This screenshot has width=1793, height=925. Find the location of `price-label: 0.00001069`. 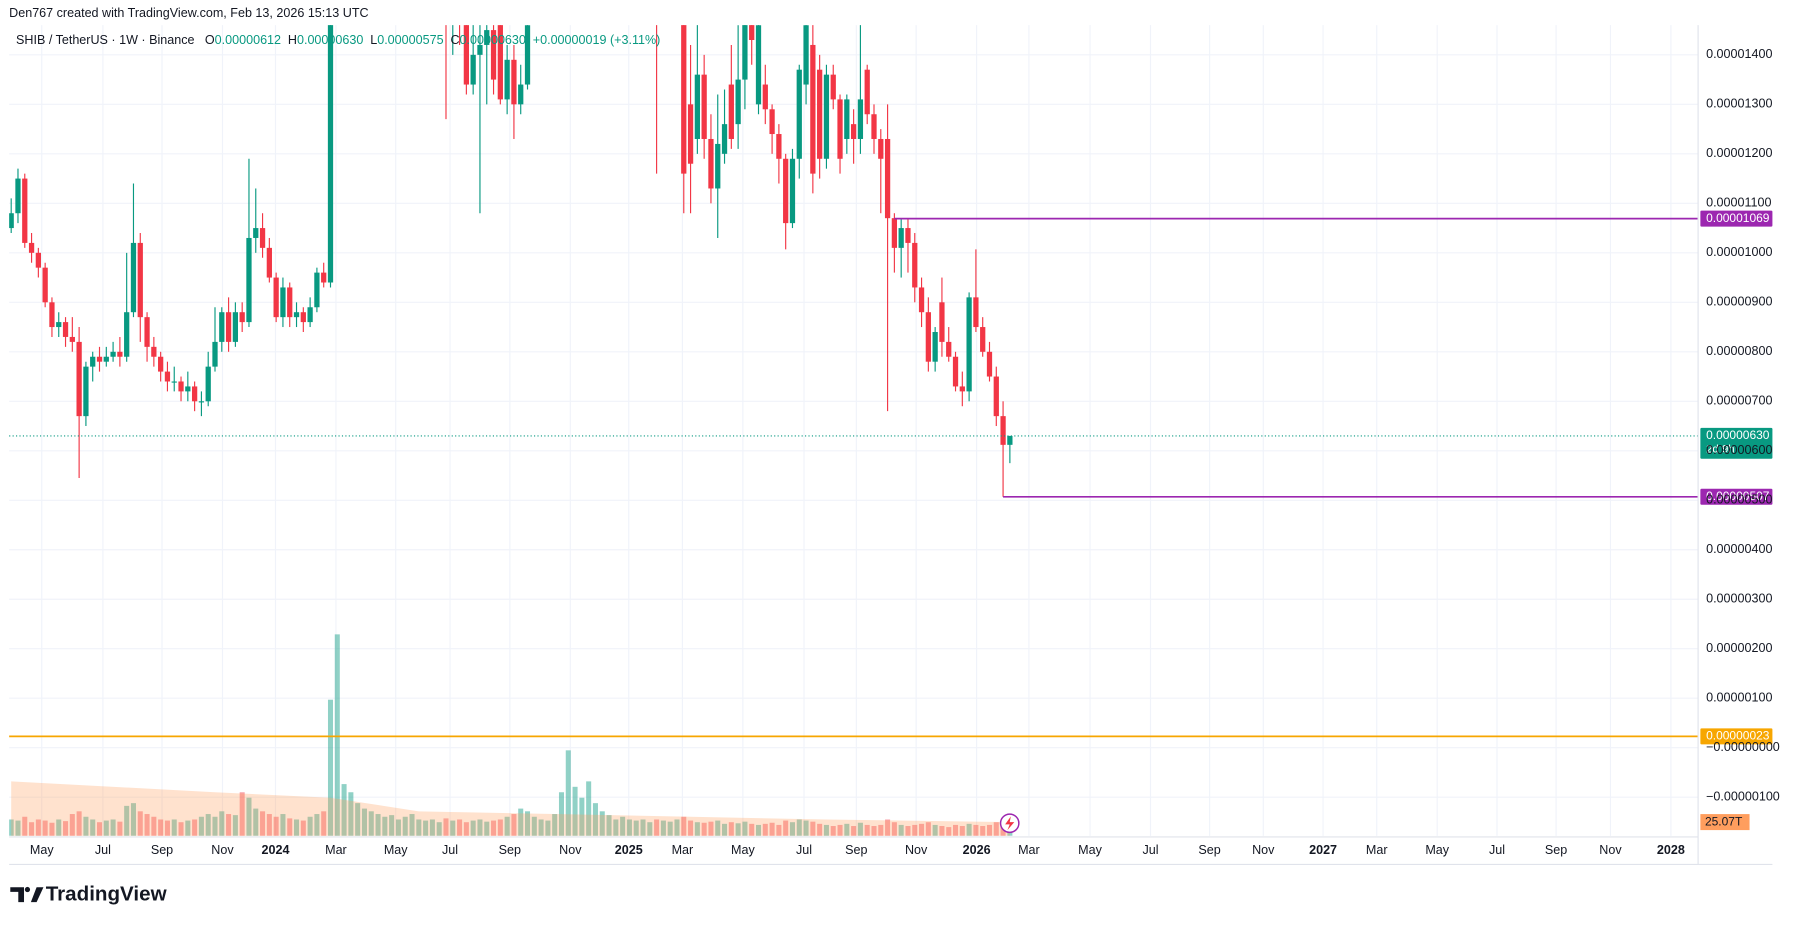

price-label: 0.00001069 is located at coordinates (1738, 218).